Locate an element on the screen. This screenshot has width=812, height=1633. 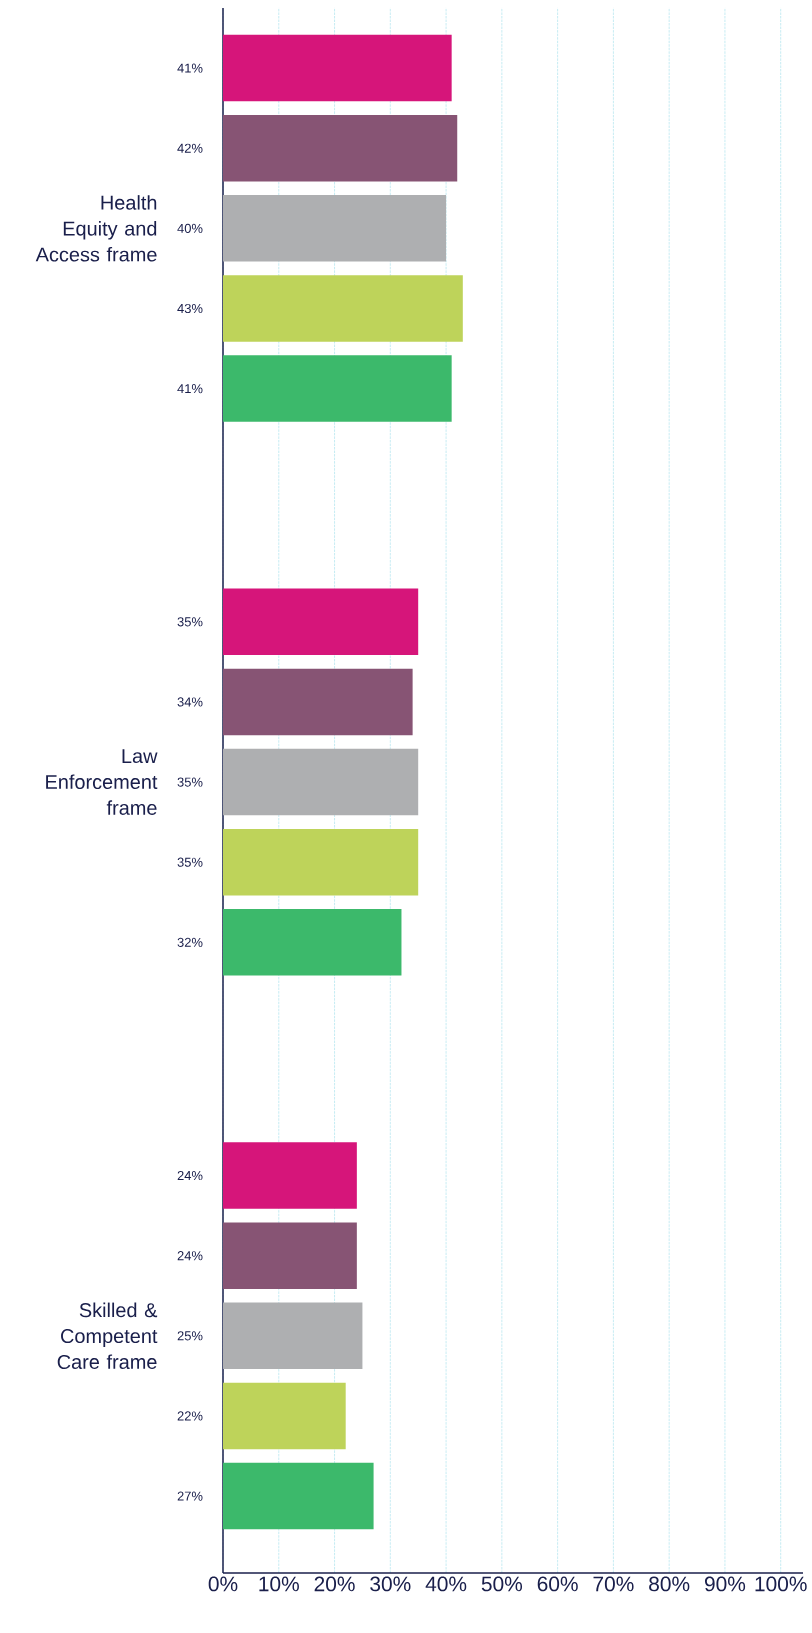
x-tick-label: 50% is located at coordinates (502, 1584).